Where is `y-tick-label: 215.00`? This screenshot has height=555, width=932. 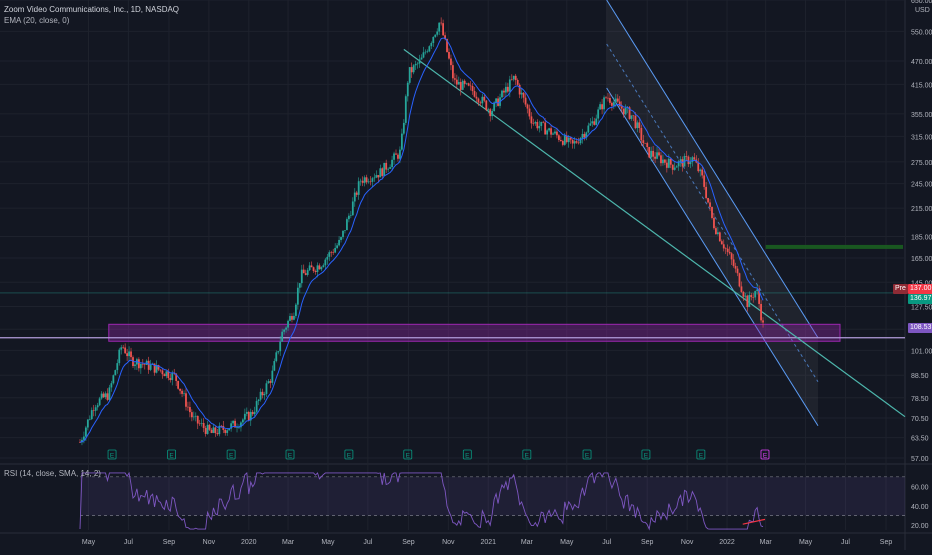
y-tick-label: 215.00 is located at coordinates (921, 209).